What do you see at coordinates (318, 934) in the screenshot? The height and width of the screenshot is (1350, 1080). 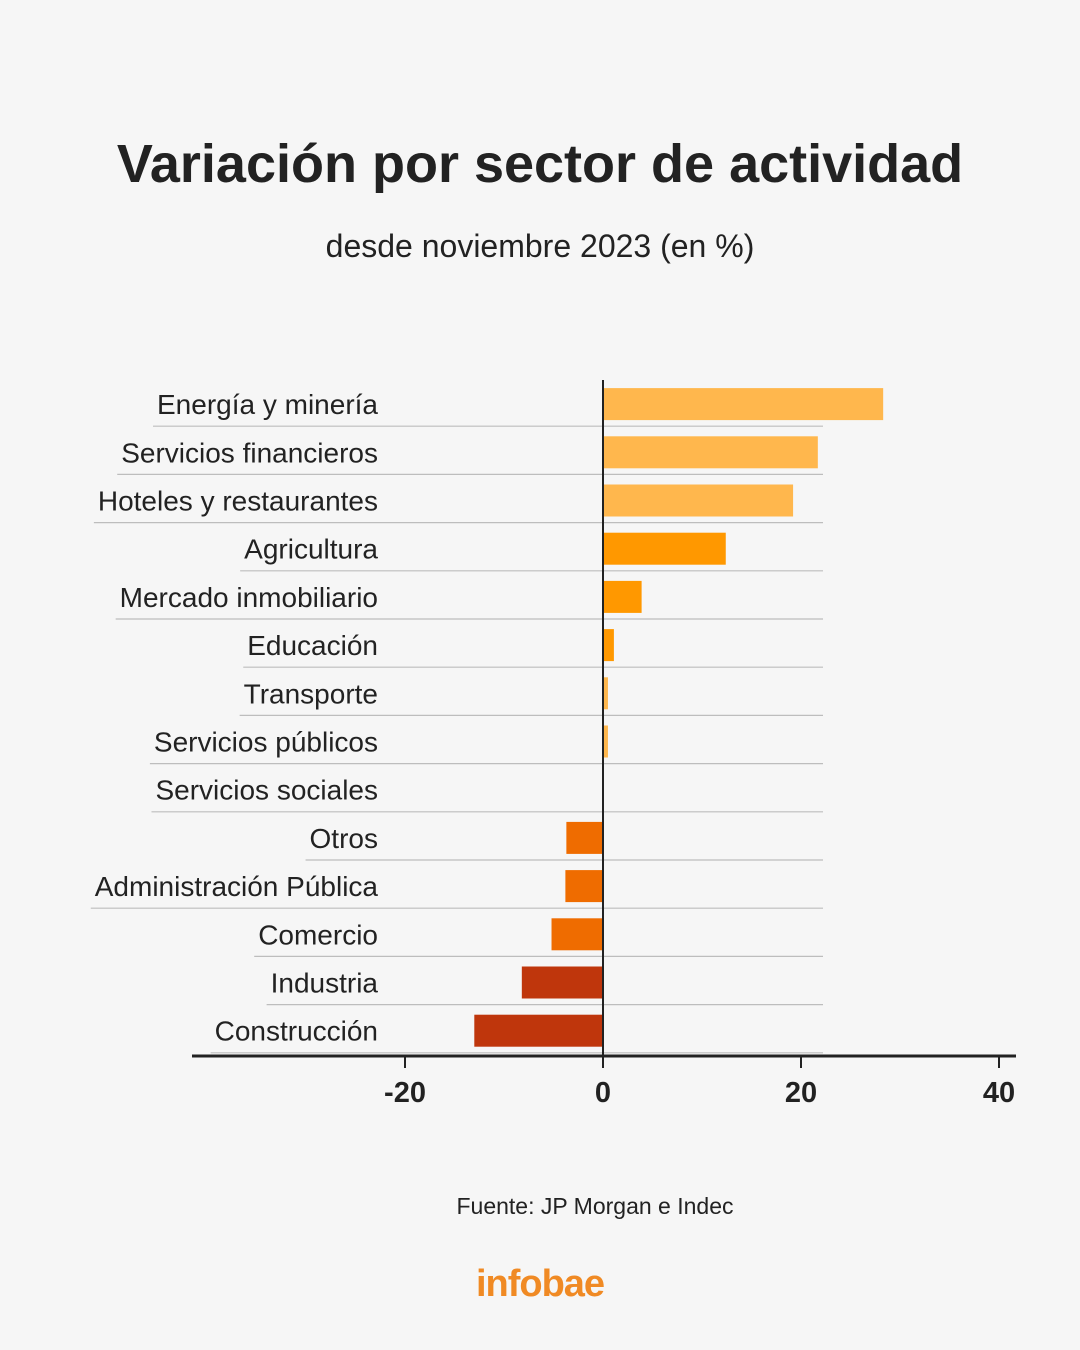 I see `category-label: Comercio` at bounding box center [318, 934].